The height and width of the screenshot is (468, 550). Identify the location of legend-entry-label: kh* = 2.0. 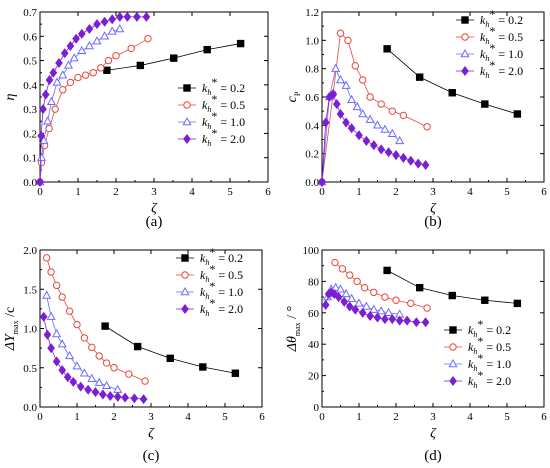
(223, 137).